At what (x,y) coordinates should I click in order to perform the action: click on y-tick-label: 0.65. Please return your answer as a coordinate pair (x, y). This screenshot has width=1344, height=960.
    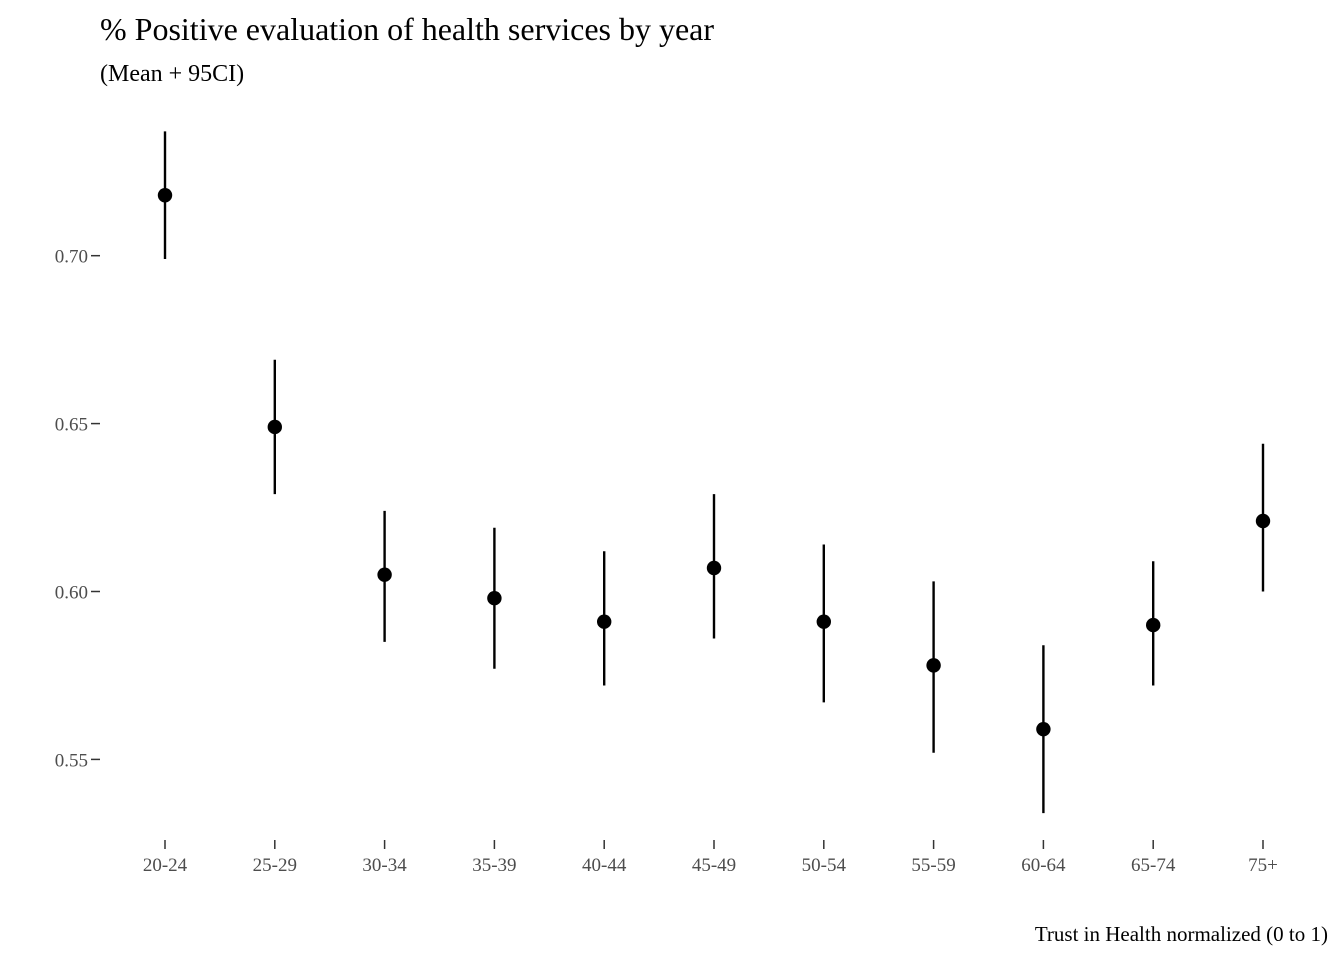
    Looking at the image, I should click on (71, 425).